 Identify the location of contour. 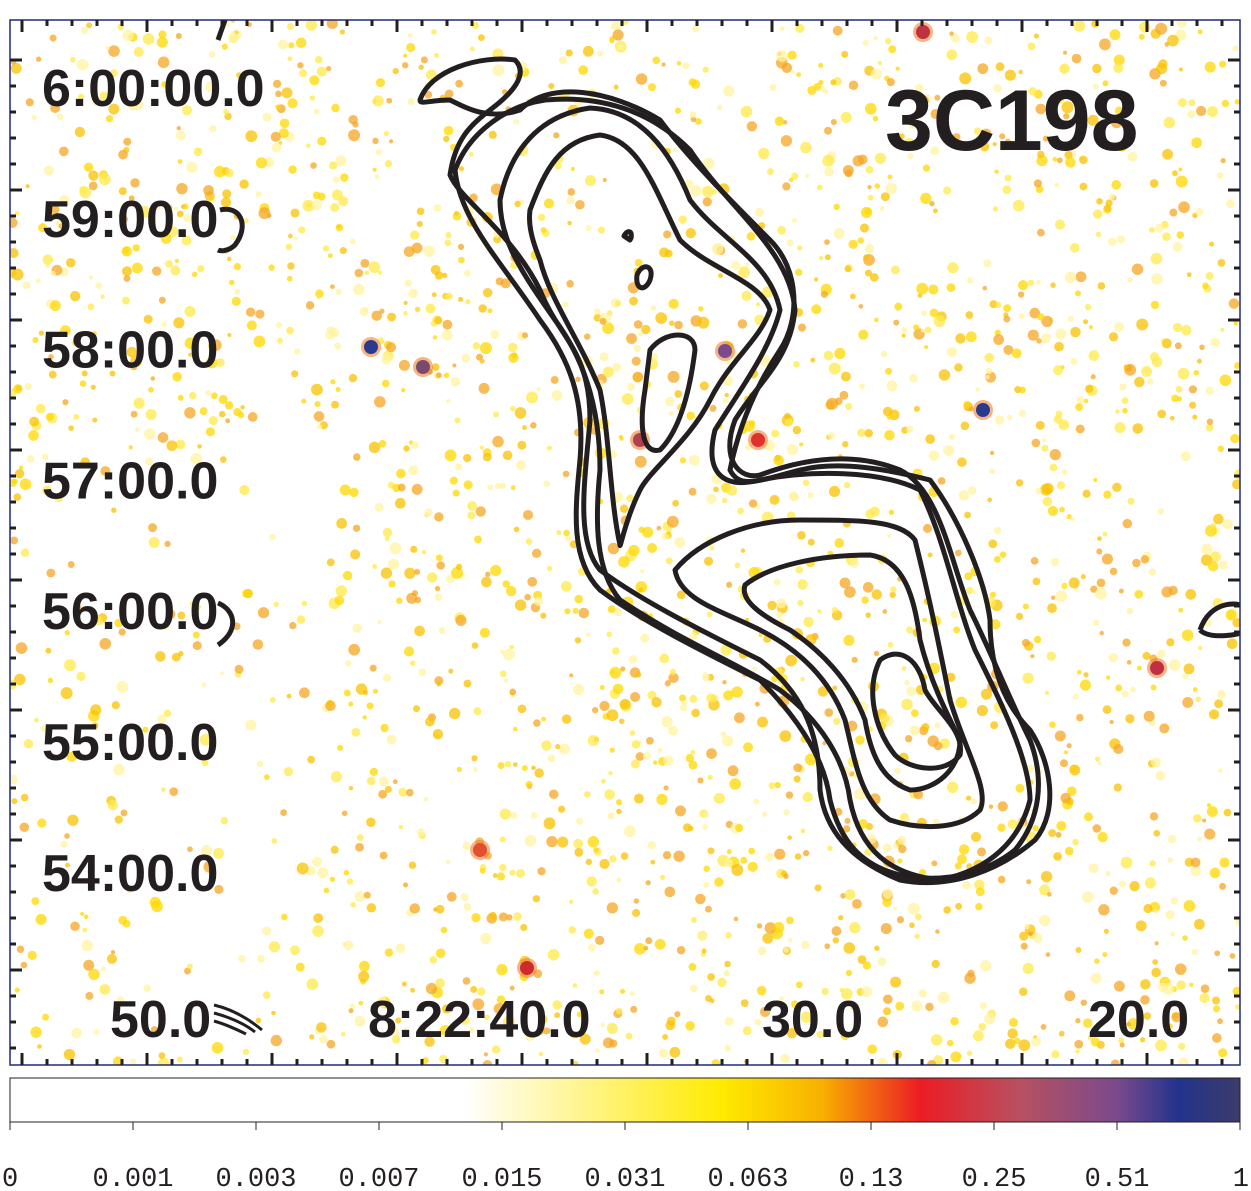
(1218, 620).